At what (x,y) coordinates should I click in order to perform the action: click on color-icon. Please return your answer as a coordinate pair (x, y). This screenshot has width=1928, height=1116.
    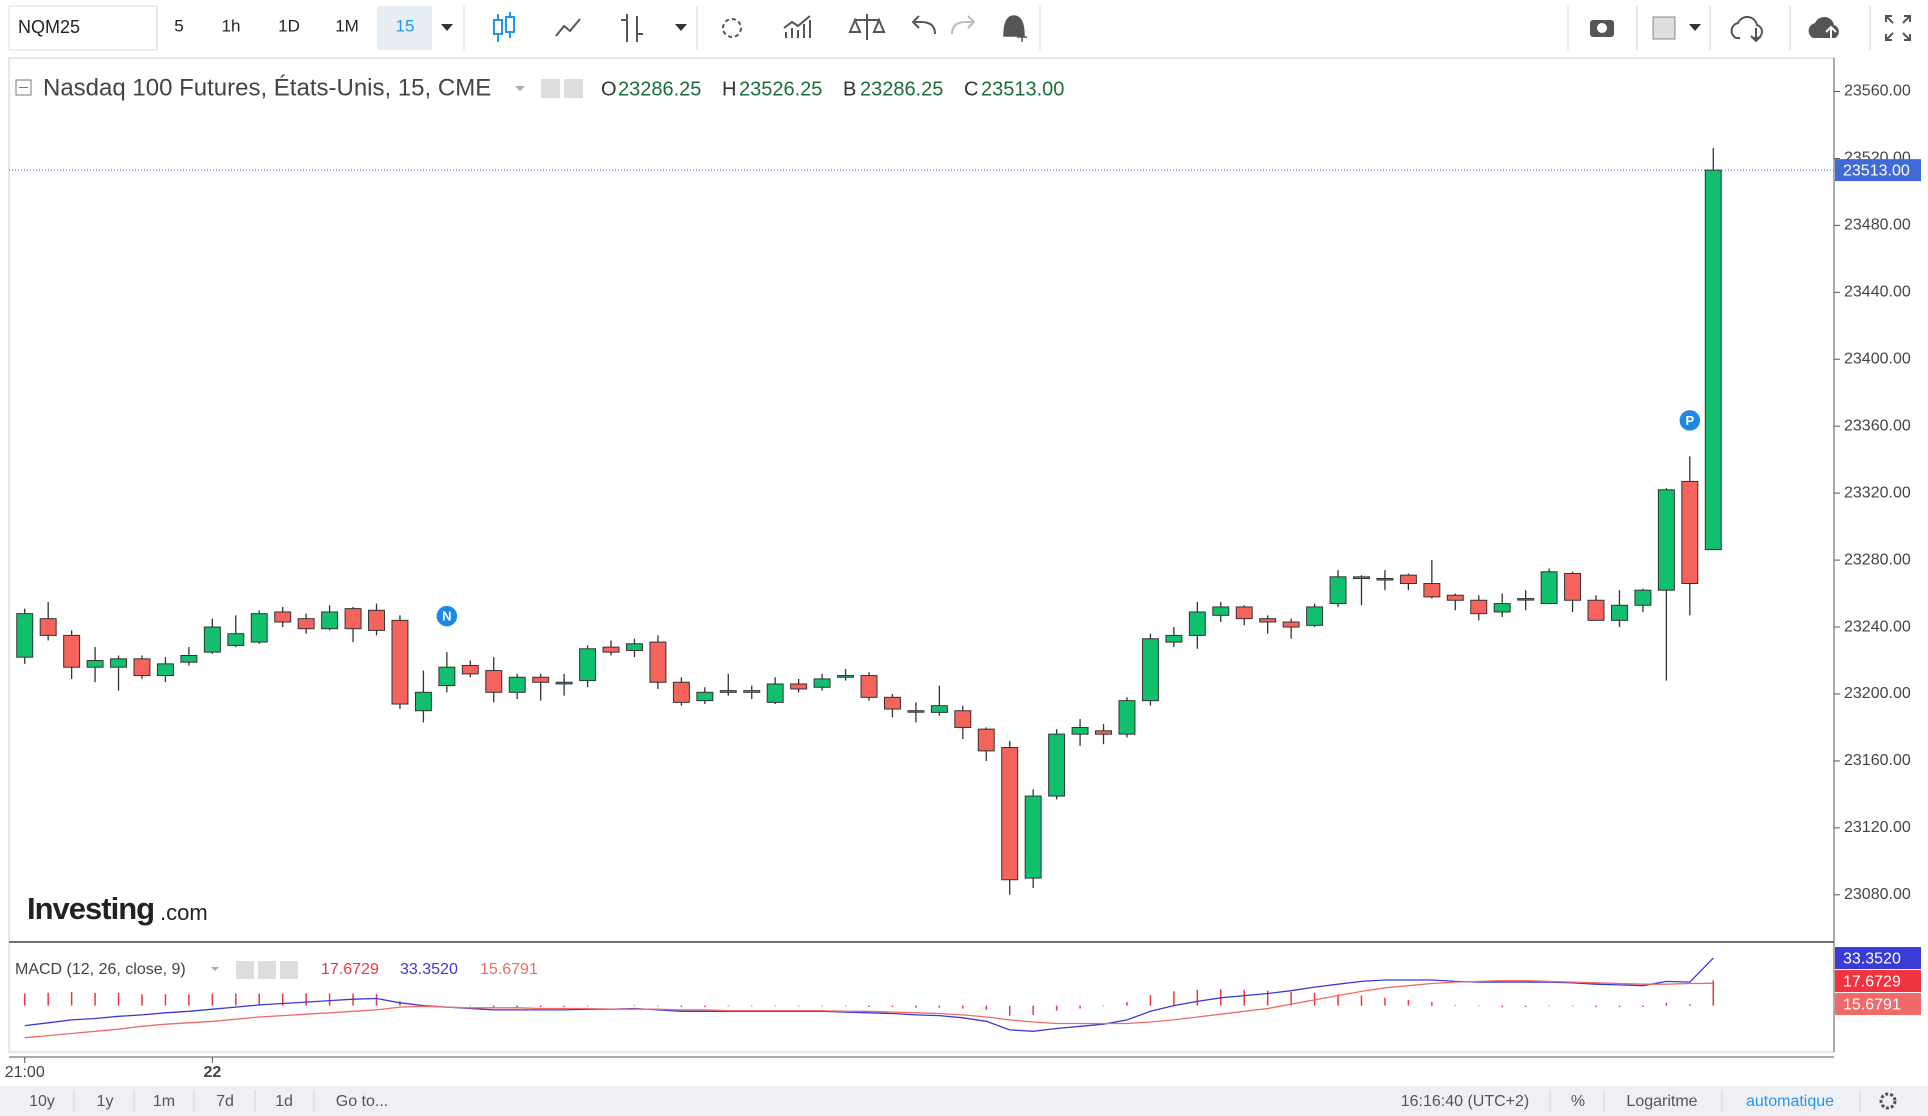
    Looking at the image, I should click on (1664, 28).